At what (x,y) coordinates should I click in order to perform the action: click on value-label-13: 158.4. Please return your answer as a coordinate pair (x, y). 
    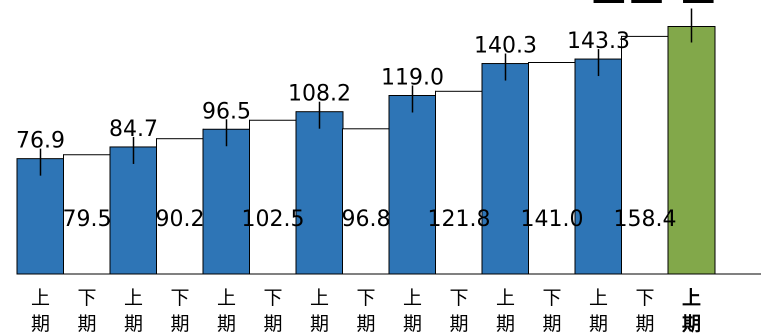
    Looking at the image, I should click on (645, 219).